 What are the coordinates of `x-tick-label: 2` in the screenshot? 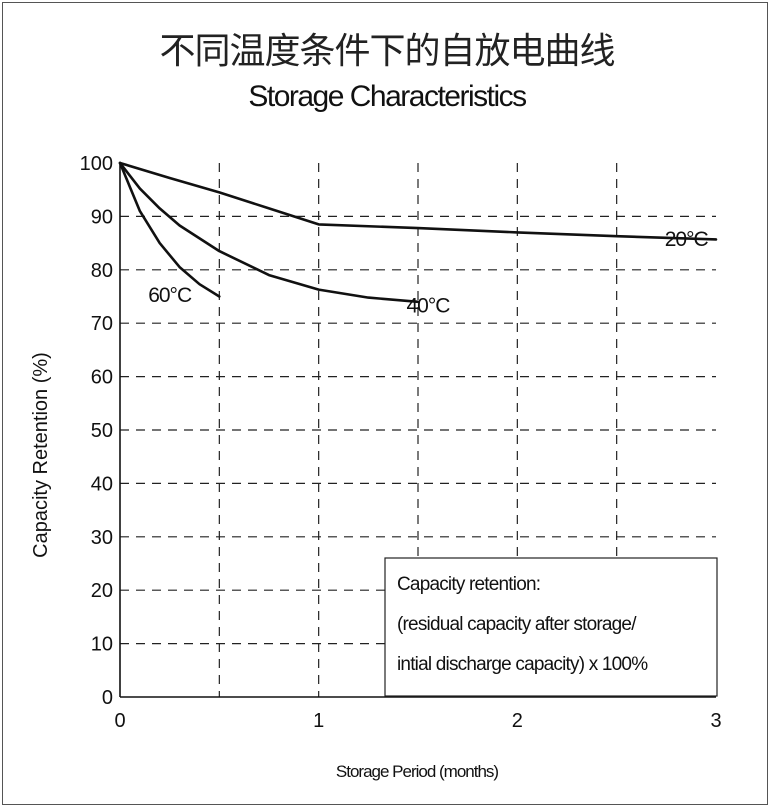 It's located at (517, 721).